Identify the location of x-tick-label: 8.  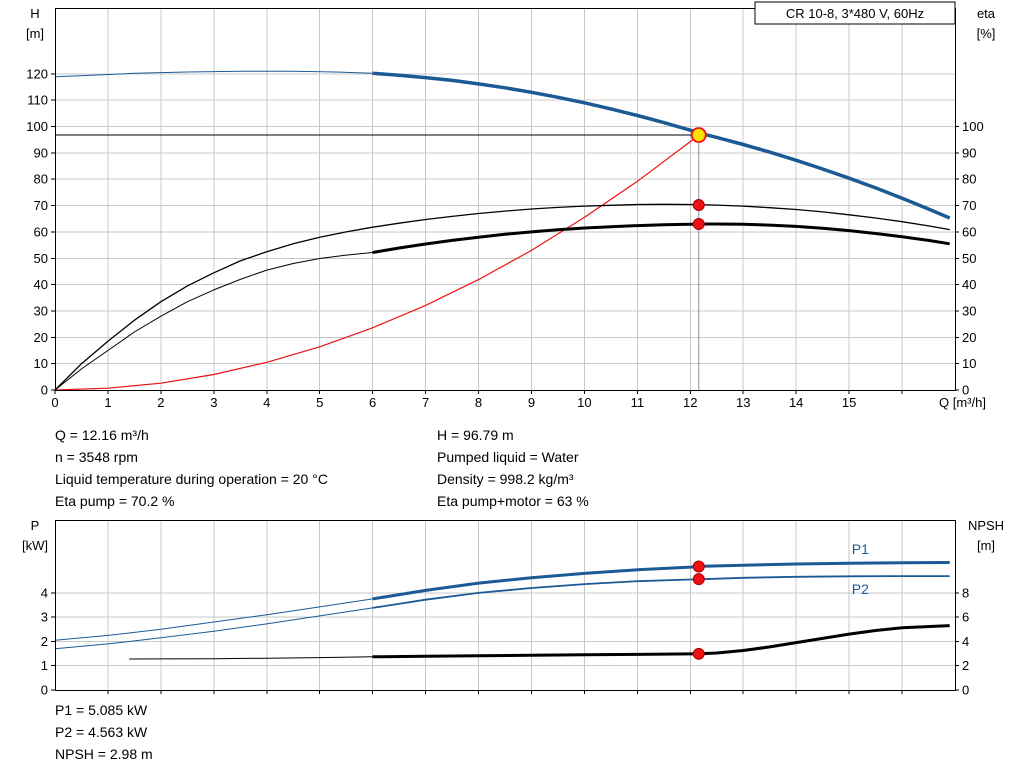
(478, 402).